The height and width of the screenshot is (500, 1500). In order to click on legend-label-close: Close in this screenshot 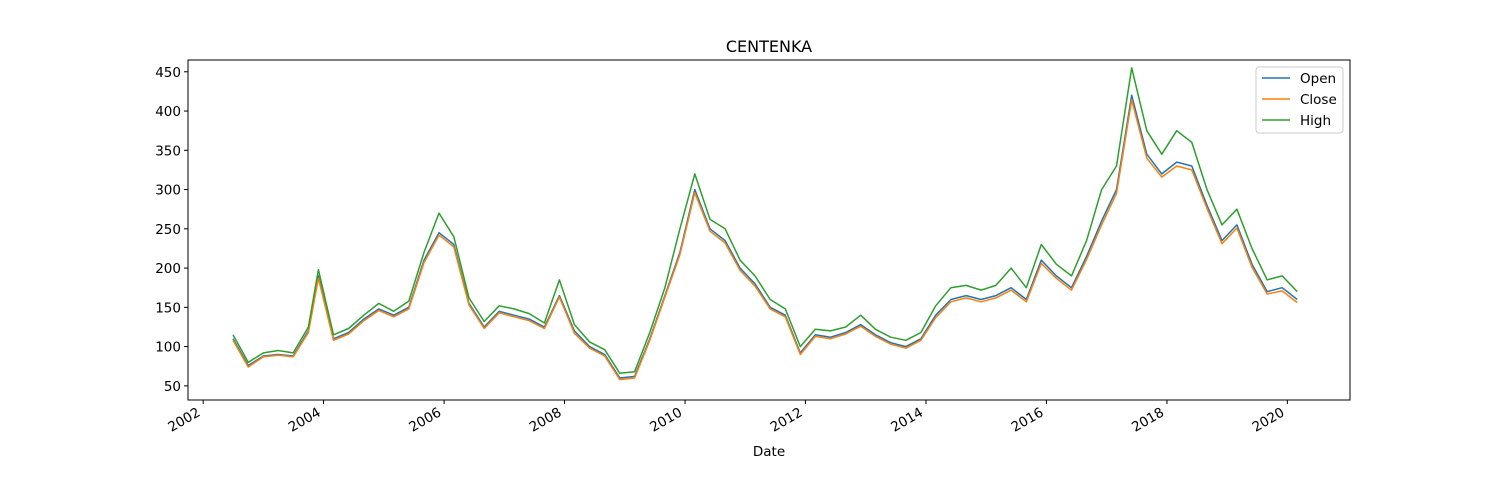, I will do `click(1318, 100)`.